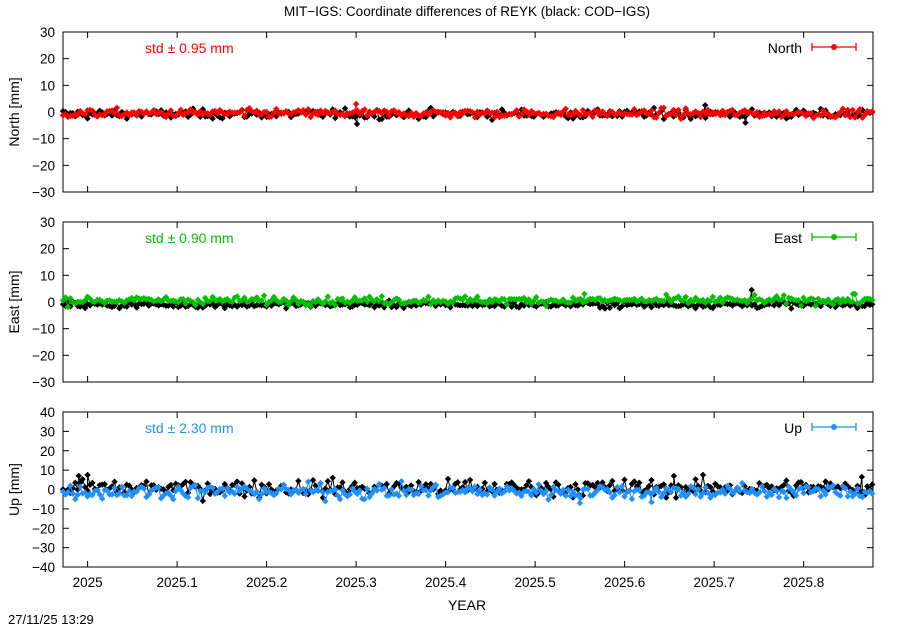 This screenshot has width=900, height=630. What do you see at coordinates (788, 238) in the screenshot?
I see `east-legend-label: East` at bounding box center [788, 238].